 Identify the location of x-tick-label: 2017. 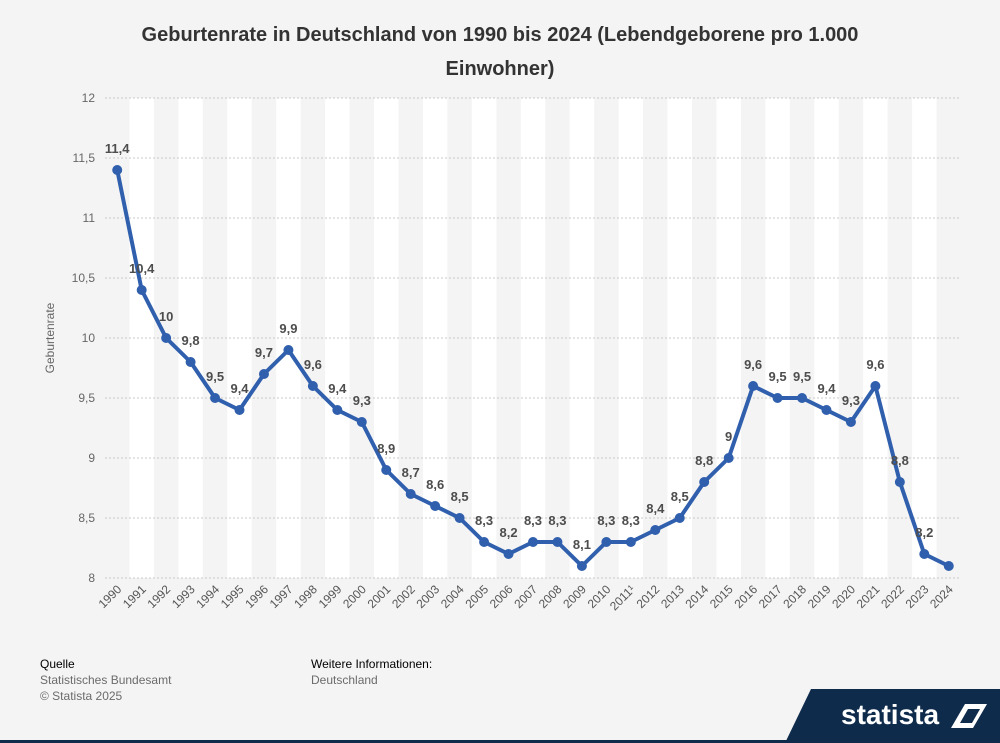
(770, 596).